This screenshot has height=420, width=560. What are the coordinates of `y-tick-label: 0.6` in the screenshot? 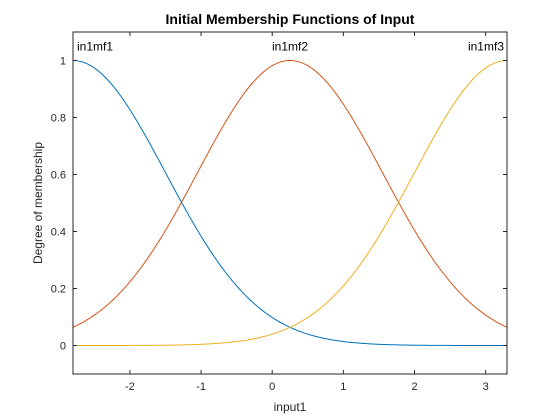 It's located at (58, 176).